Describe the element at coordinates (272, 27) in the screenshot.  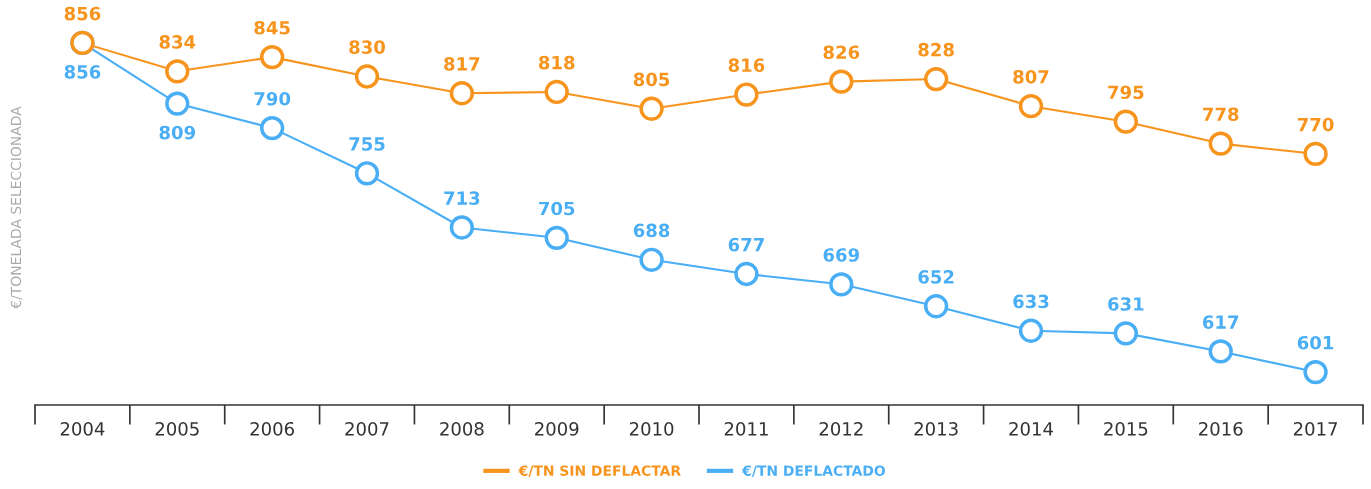
I see `data-label: 845` at that location.